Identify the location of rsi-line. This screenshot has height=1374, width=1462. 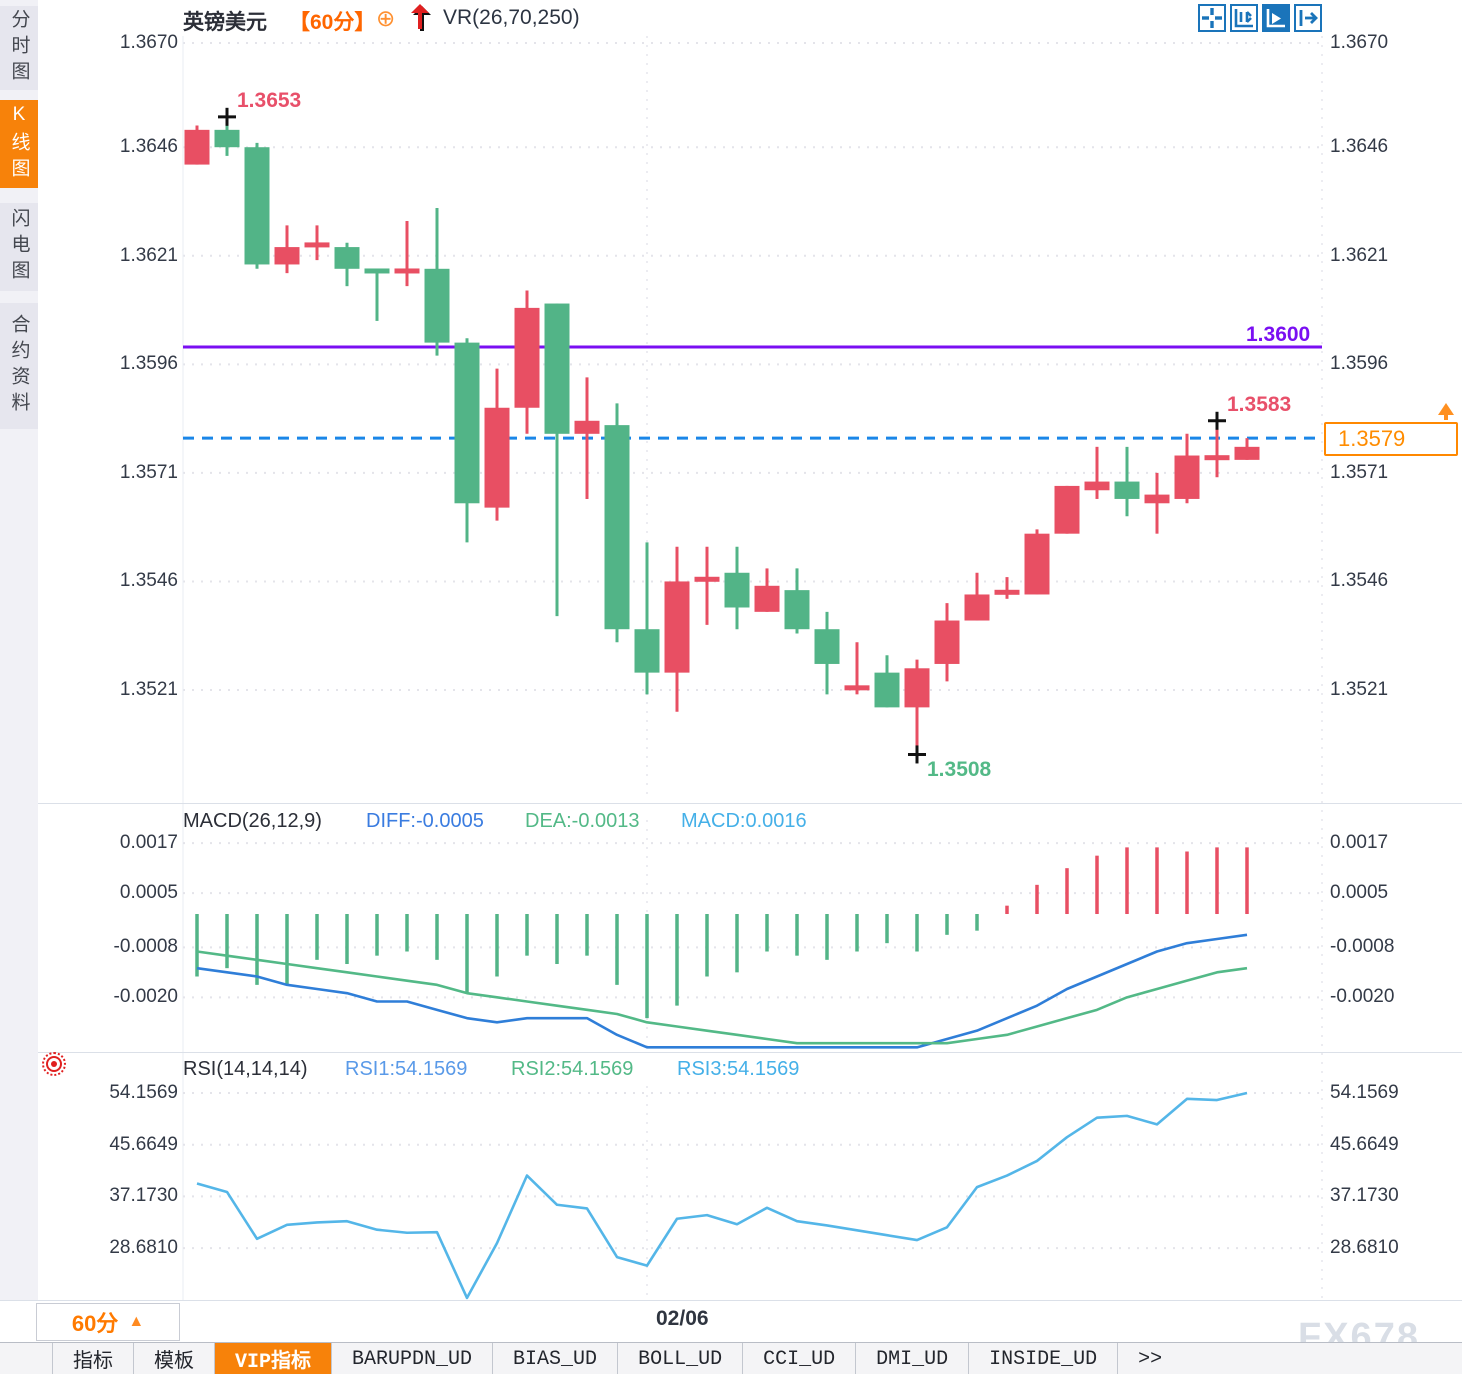
(722, 1195).